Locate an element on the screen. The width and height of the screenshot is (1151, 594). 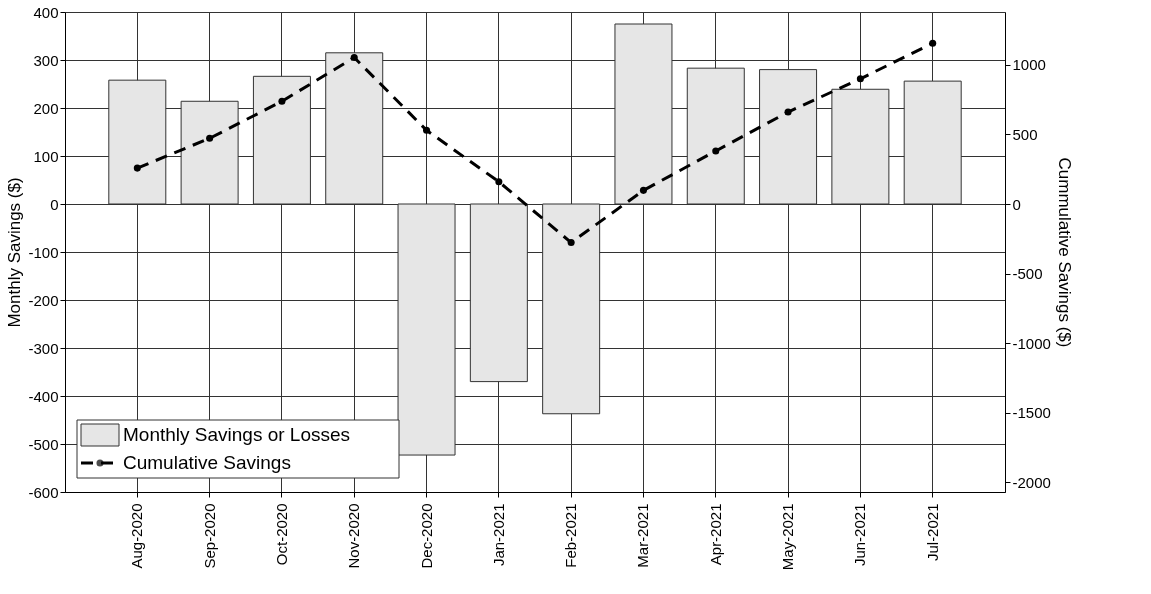
y-tick-label: 300 is located at coordinates (46, 60).